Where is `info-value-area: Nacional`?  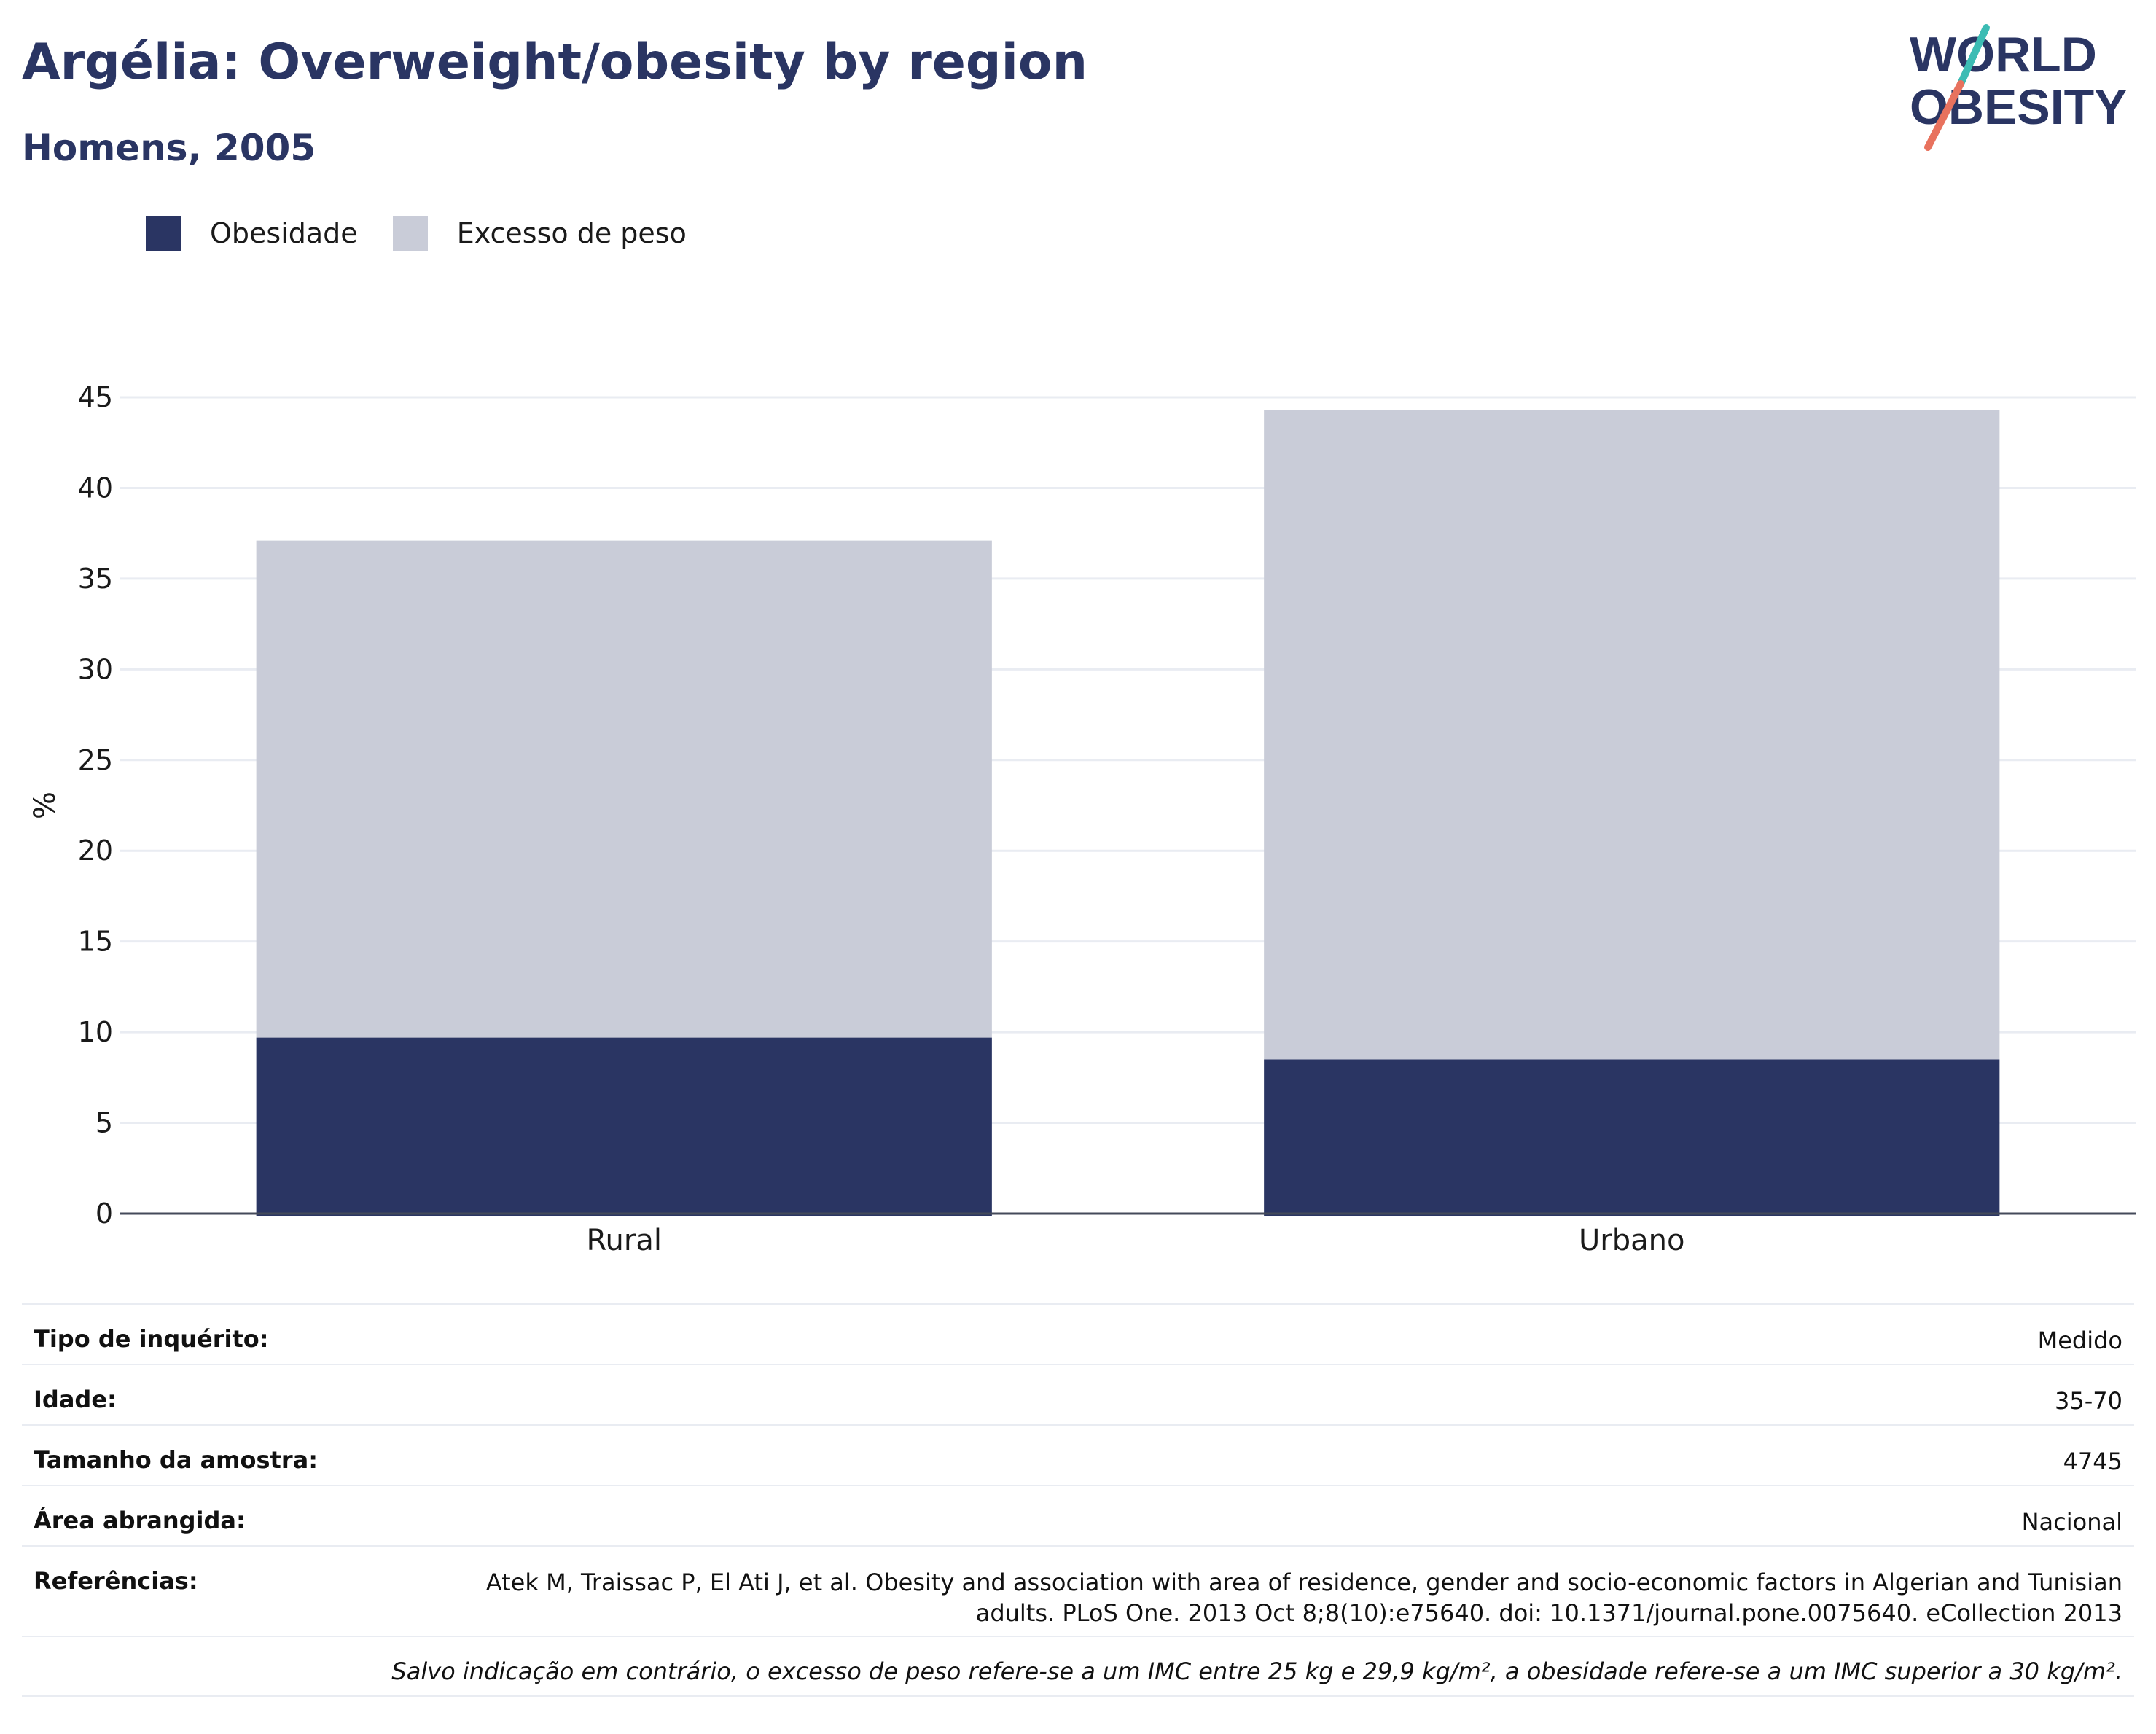
info-value-area: Nacional is located at coordinates (2071, 1522).